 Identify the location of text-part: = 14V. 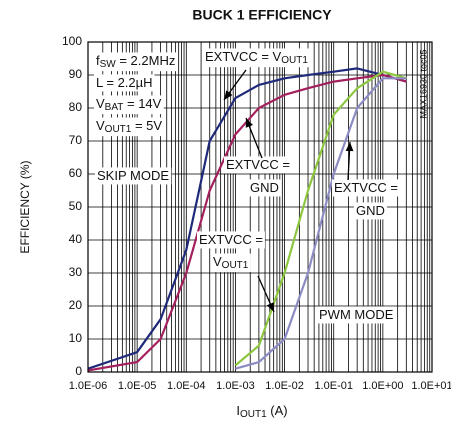
(142, 103).